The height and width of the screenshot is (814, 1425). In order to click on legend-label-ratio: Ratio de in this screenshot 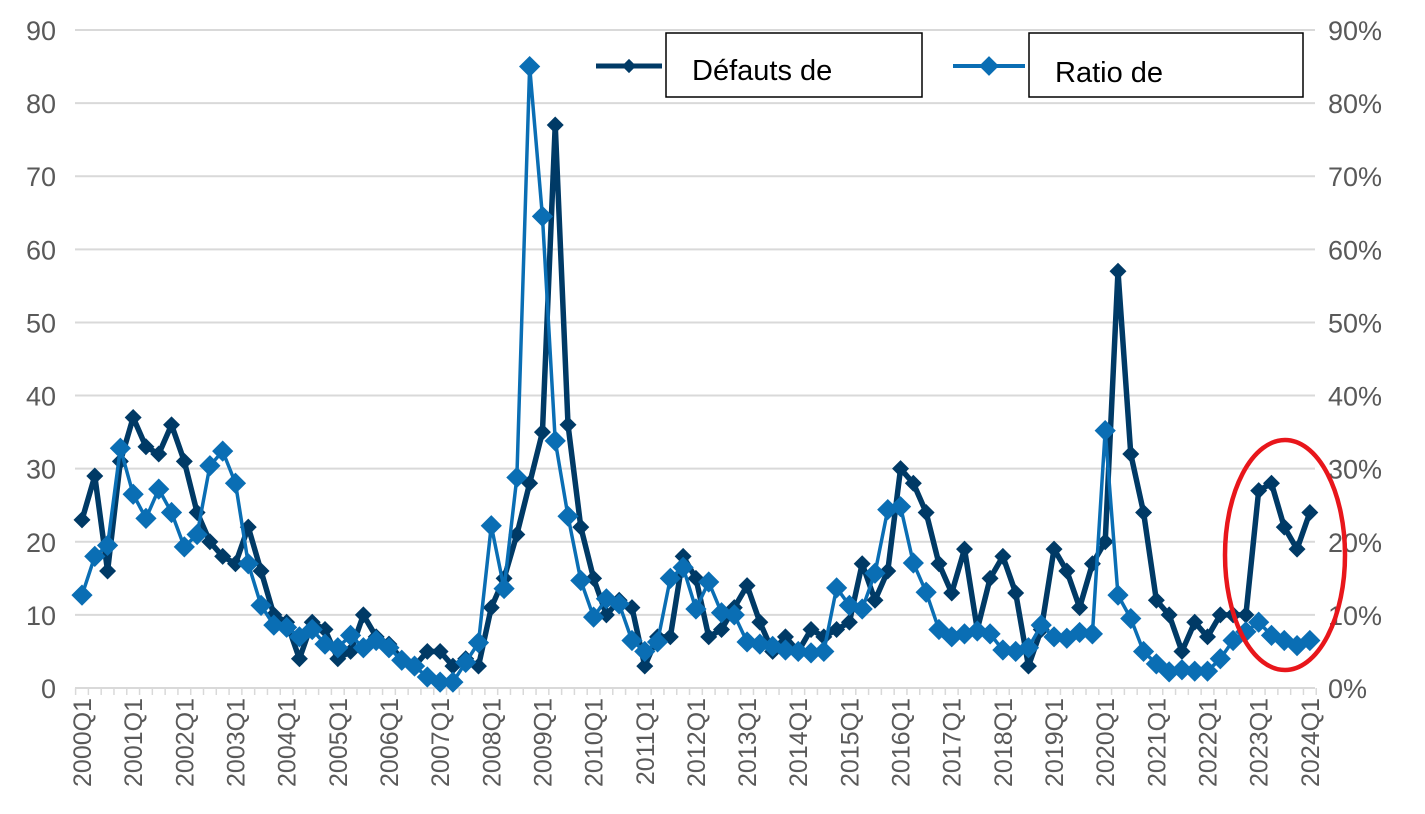, I will do `click(1109, 73)`.